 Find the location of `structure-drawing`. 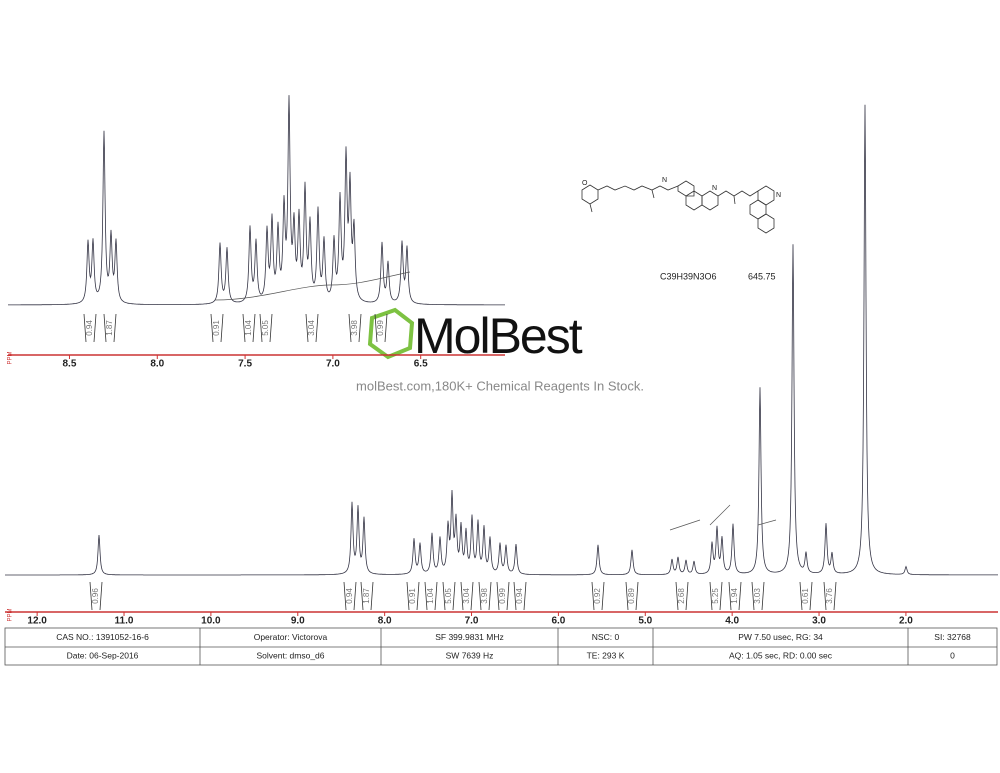

structure-drawing is located at coordinates (678, 207).